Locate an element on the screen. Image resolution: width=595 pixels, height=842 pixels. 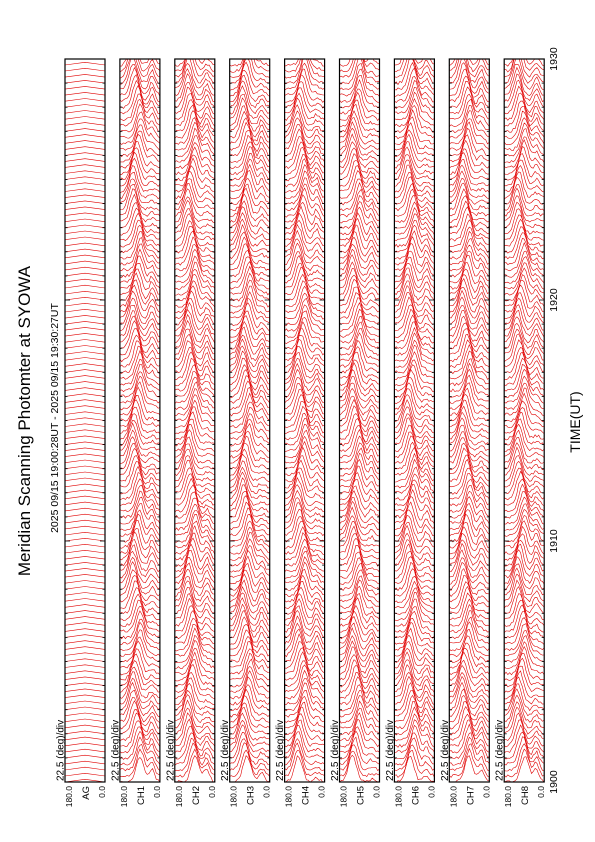
x-tick-label: 1930 is located at coordinates (554, 59).